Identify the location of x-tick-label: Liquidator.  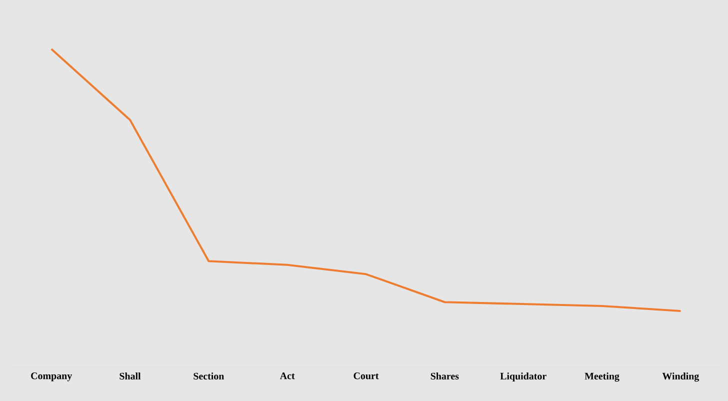
(523, 377).